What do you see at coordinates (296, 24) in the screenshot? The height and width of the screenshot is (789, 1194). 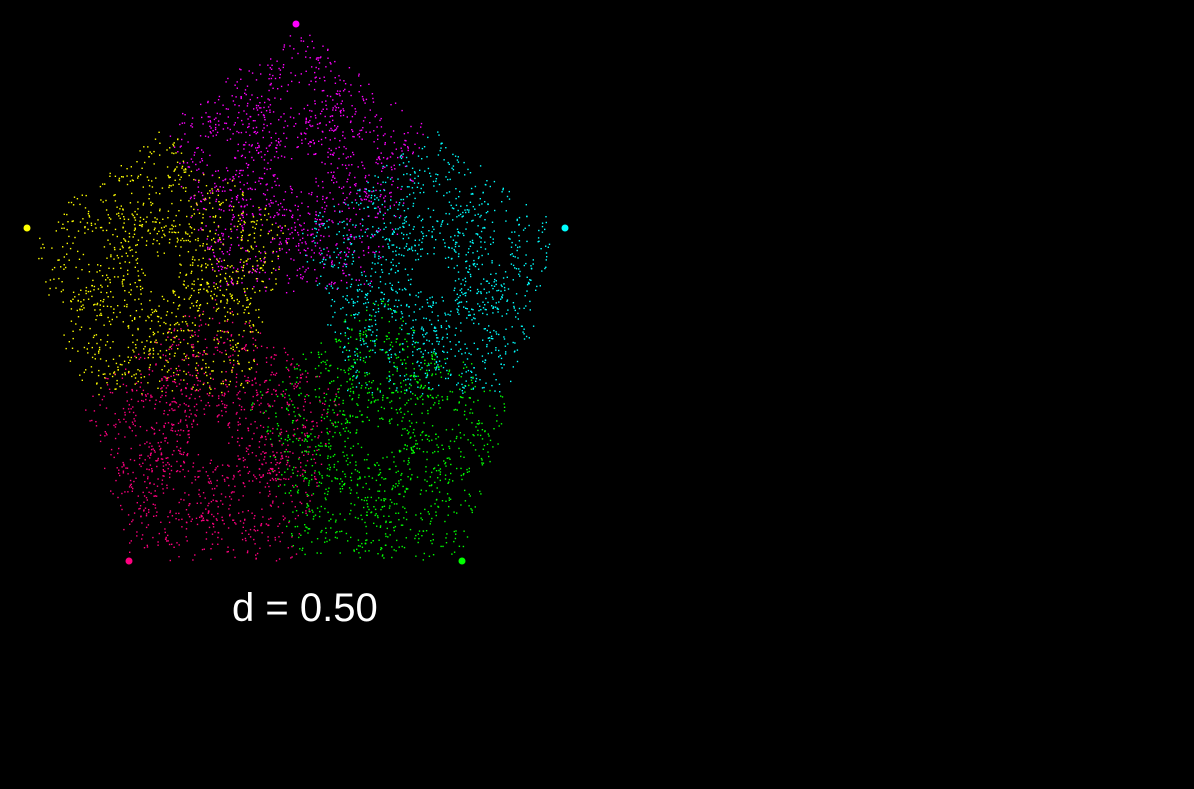 I see `vertex-top` at bounding box center [296, 24].